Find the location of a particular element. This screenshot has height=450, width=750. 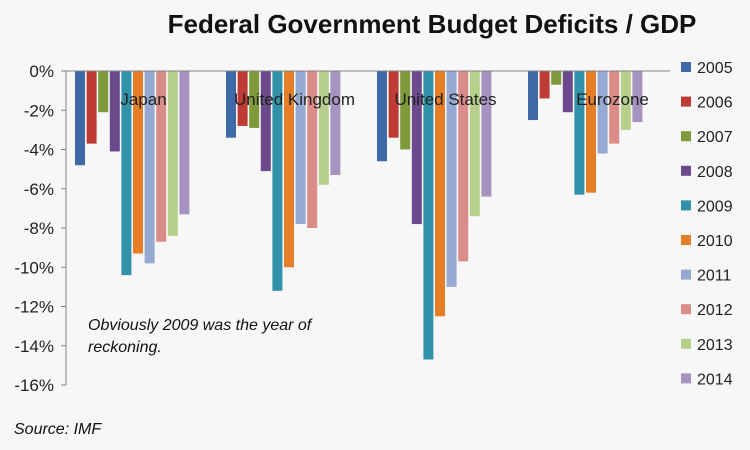

y-tick-label: -16% is located at coordinates (34, 385).